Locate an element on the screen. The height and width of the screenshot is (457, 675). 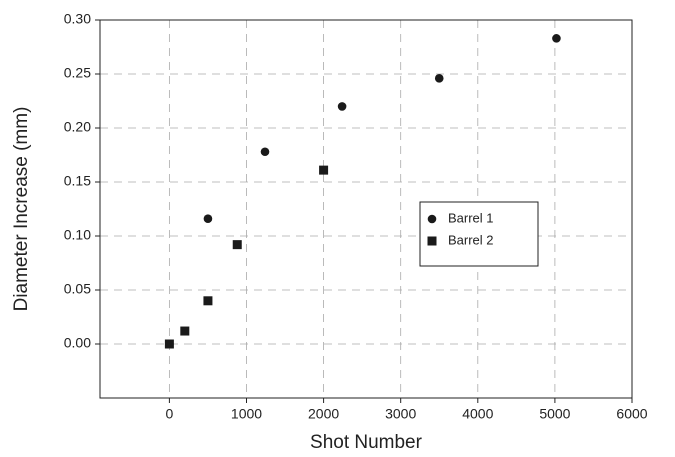
y-tick-label: 0.05 is located at coordinates (77, 289).